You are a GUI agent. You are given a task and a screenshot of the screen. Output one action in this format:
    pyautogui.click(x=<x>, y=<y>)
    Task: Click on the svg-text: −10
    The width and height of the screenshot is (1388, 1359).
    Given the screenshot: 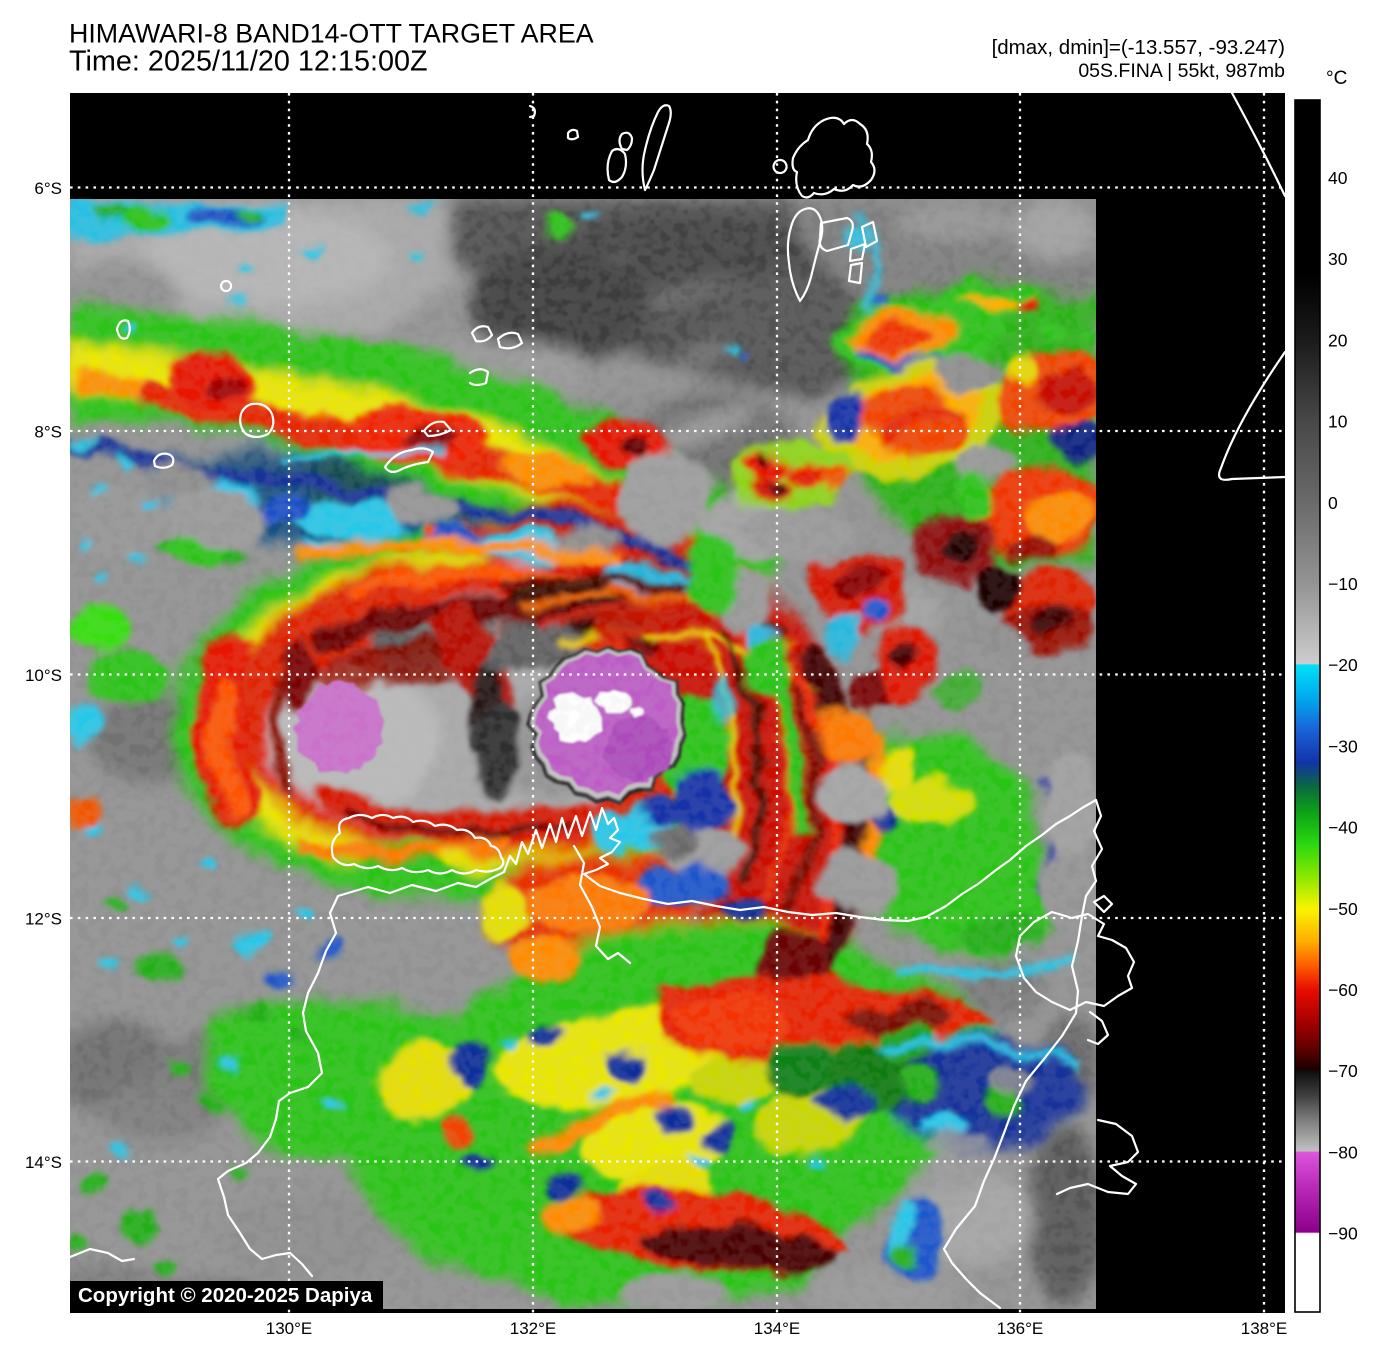 What is the action you would take?
    pyautogui.click(x=1343, y=584)
    